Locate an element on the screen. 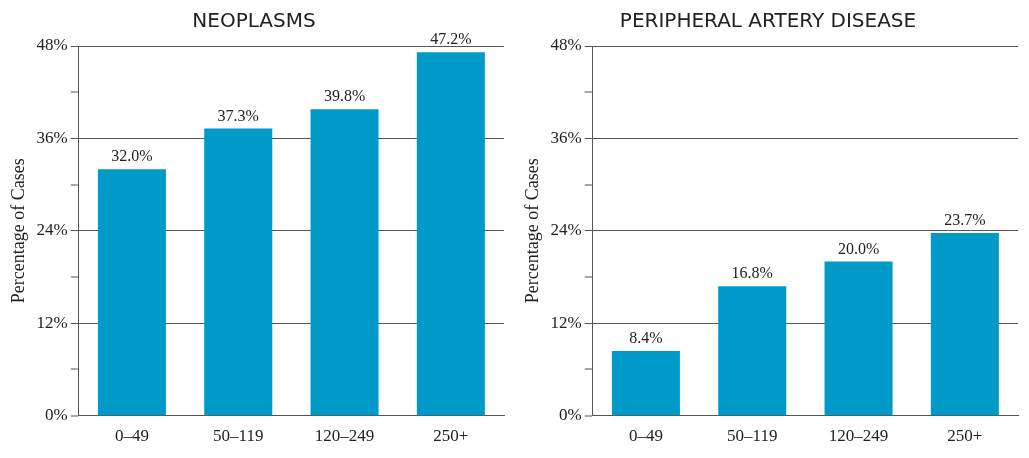  data-label: 47.2% is located at coordinates (451, 39).